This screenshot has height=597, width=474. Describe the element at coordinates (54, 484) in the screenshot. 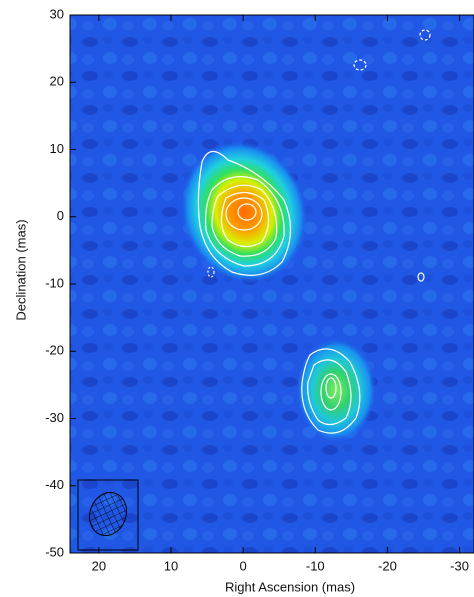

I see `y-tick-label: -40` at that location.